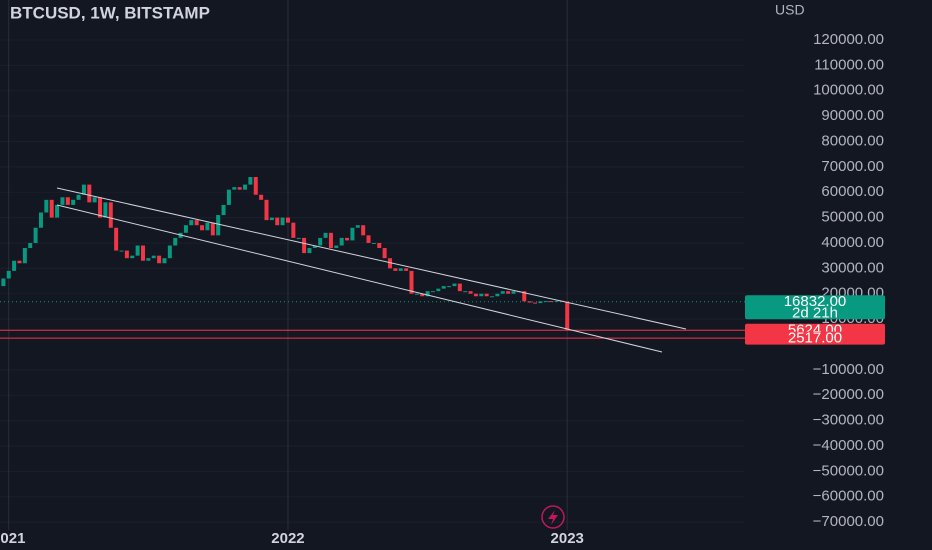  I want to click on y-tick-label: 60000.00, so click(852, 191).